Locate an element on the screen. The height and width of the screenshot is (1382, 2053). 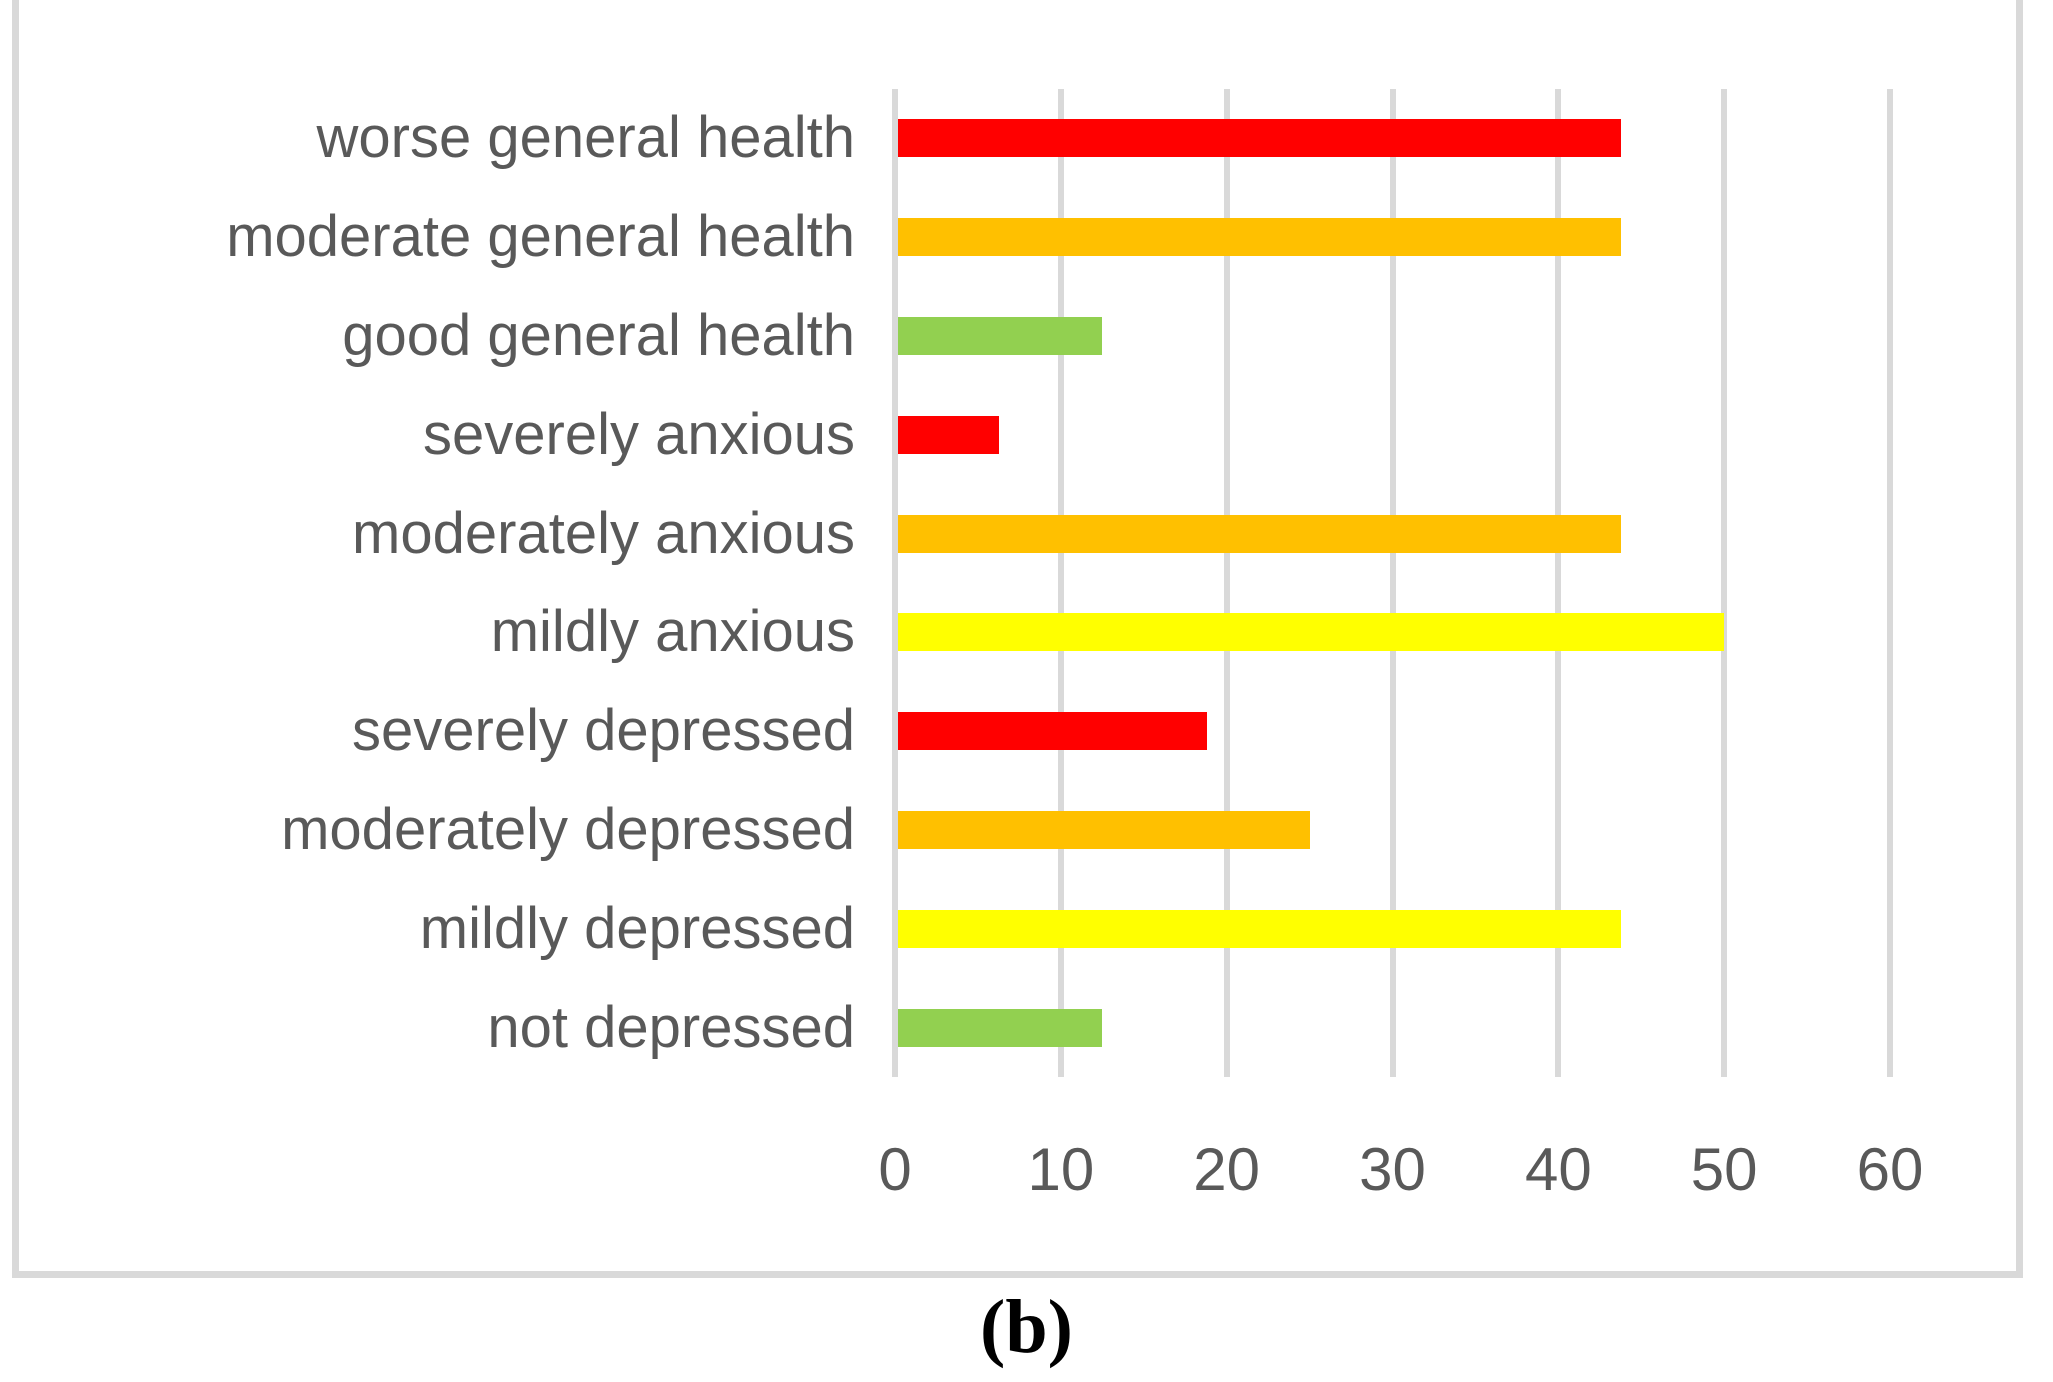
x-tick-label-60: 60 is located at coordinates (1890, 1169).